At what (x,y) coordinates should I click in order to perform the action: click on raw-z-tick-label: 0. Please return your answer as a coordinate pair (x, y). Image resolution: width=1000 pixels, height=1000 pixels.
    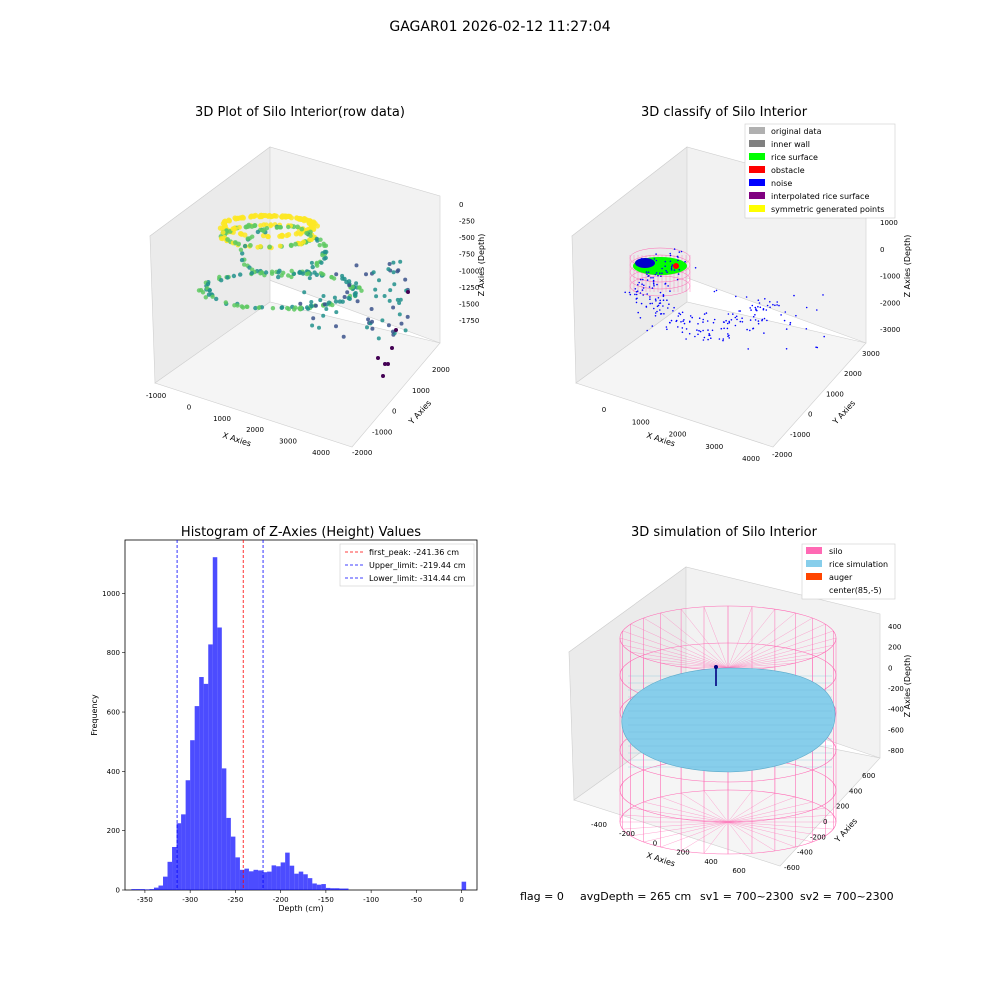
    Looking at the image, I should click on (461, 205).